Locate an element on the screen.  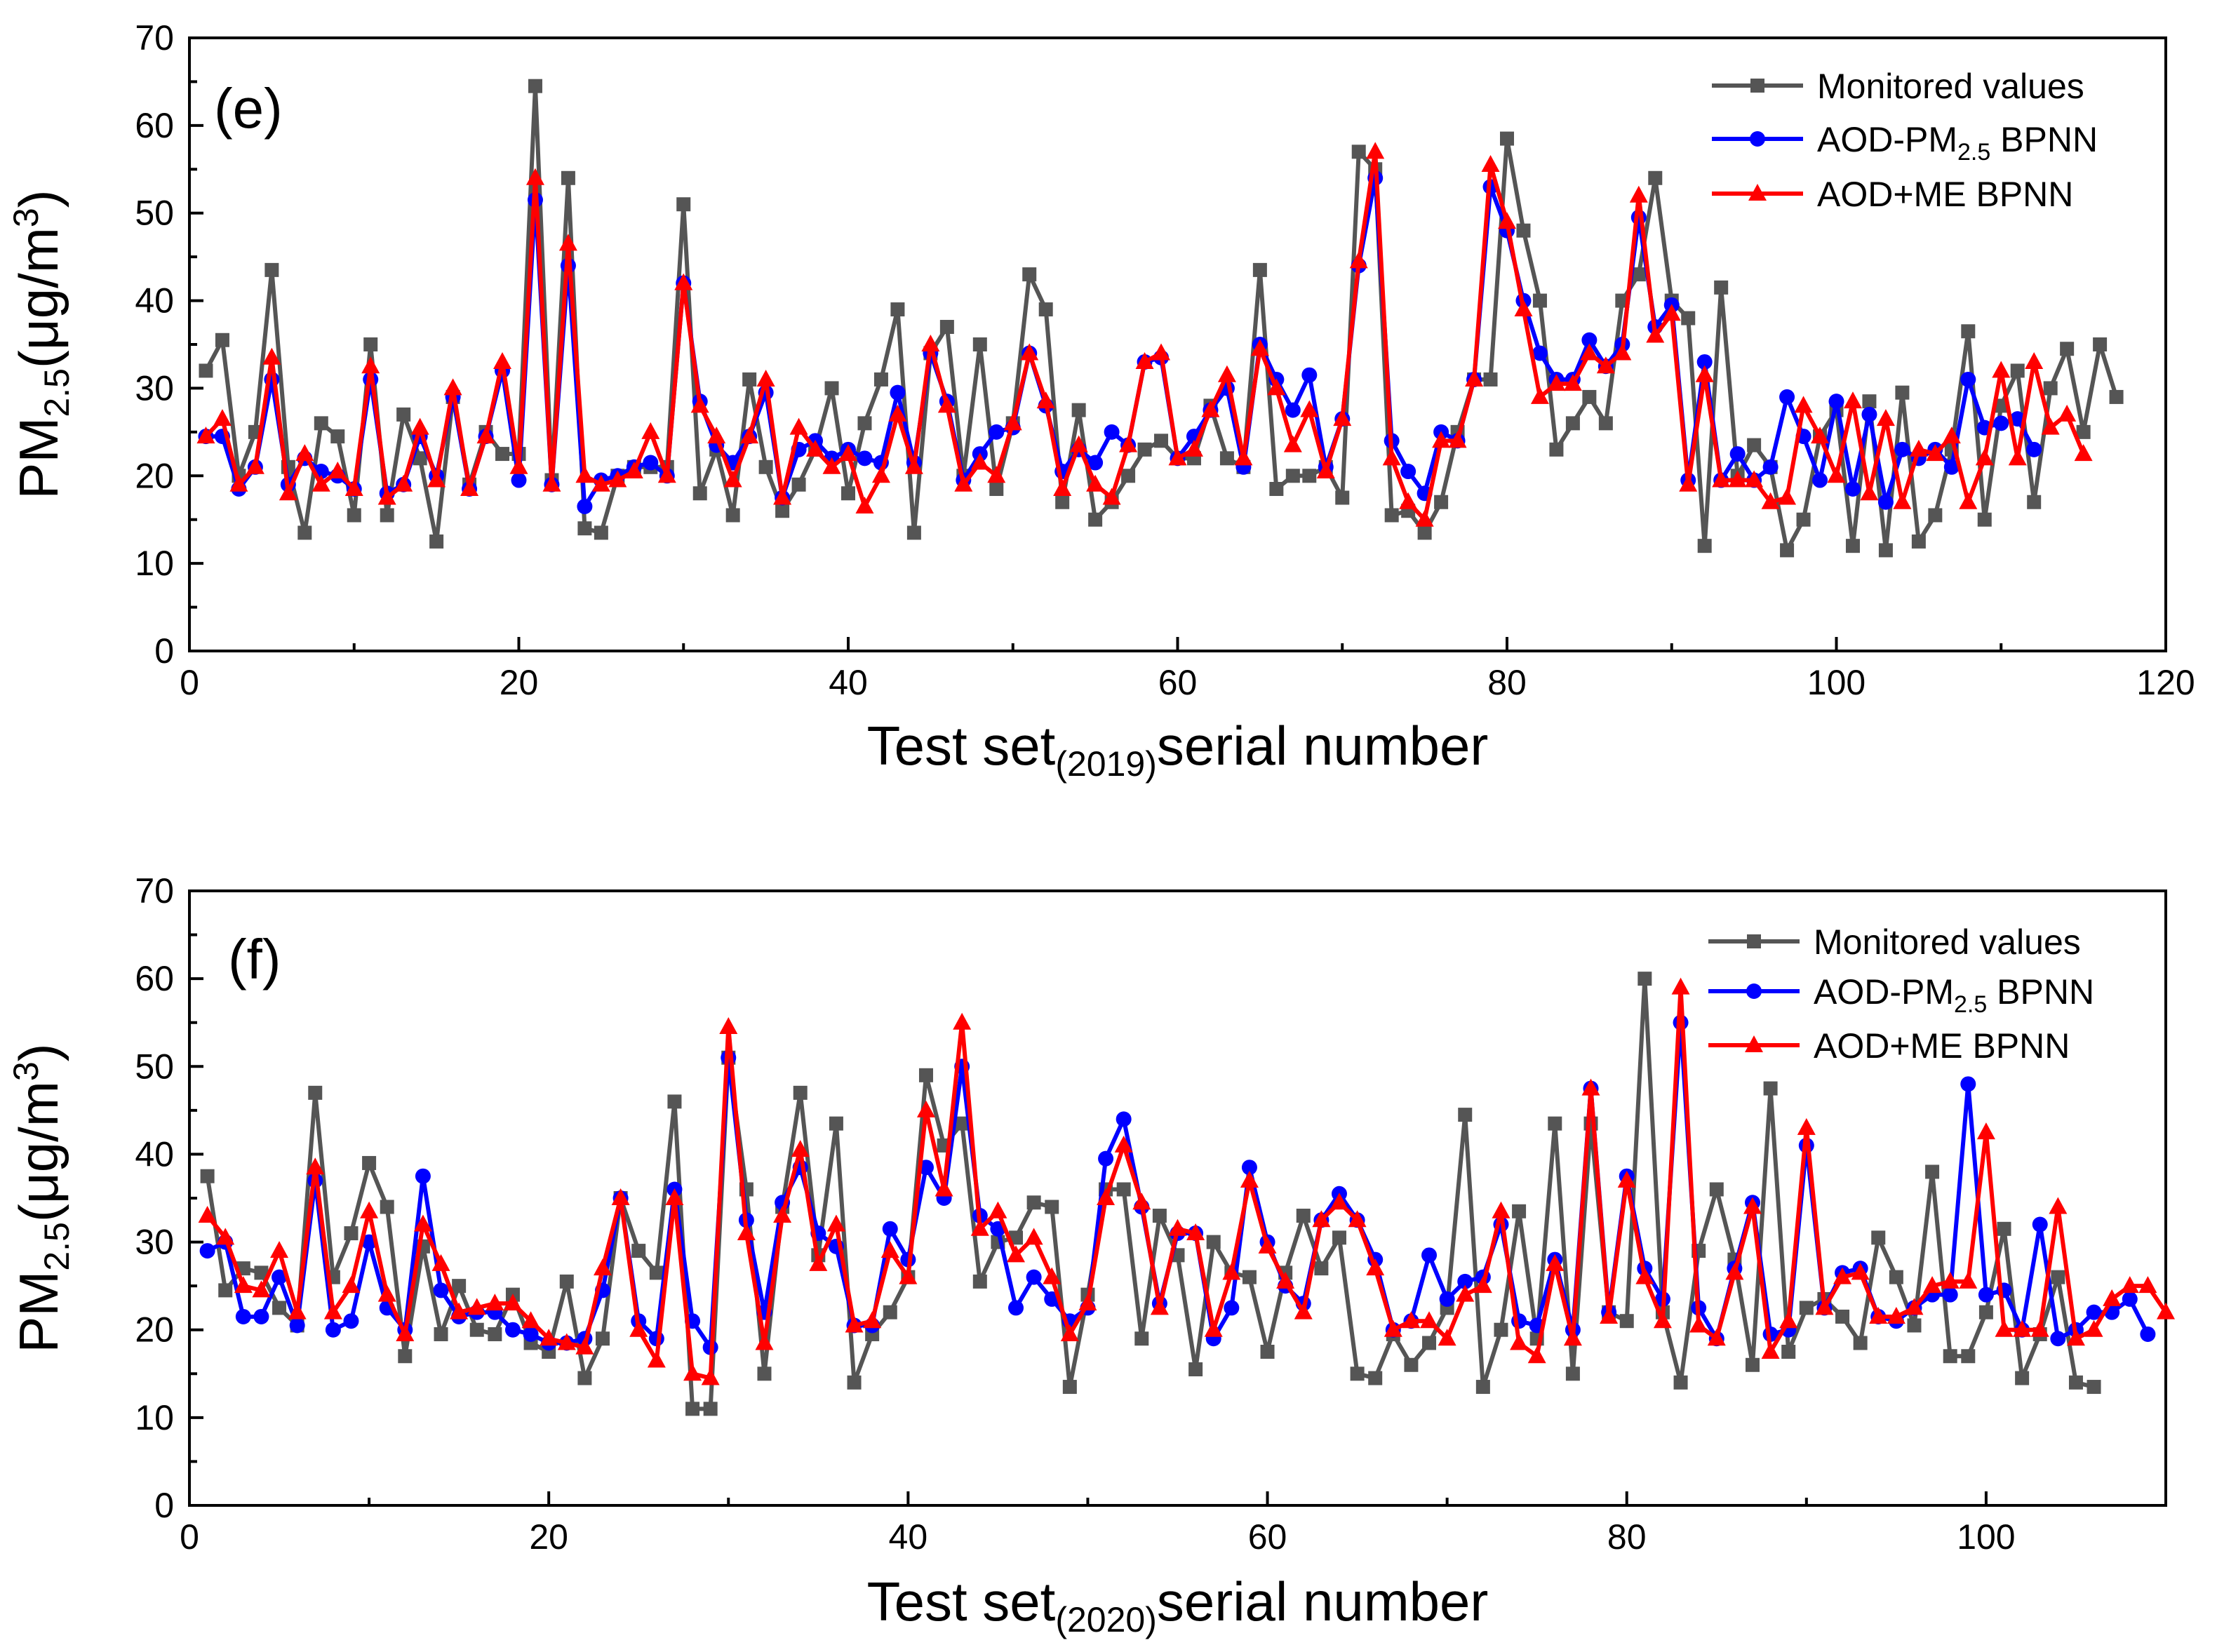
y-tick-label: 40 is located at coordinates (154, 1154).